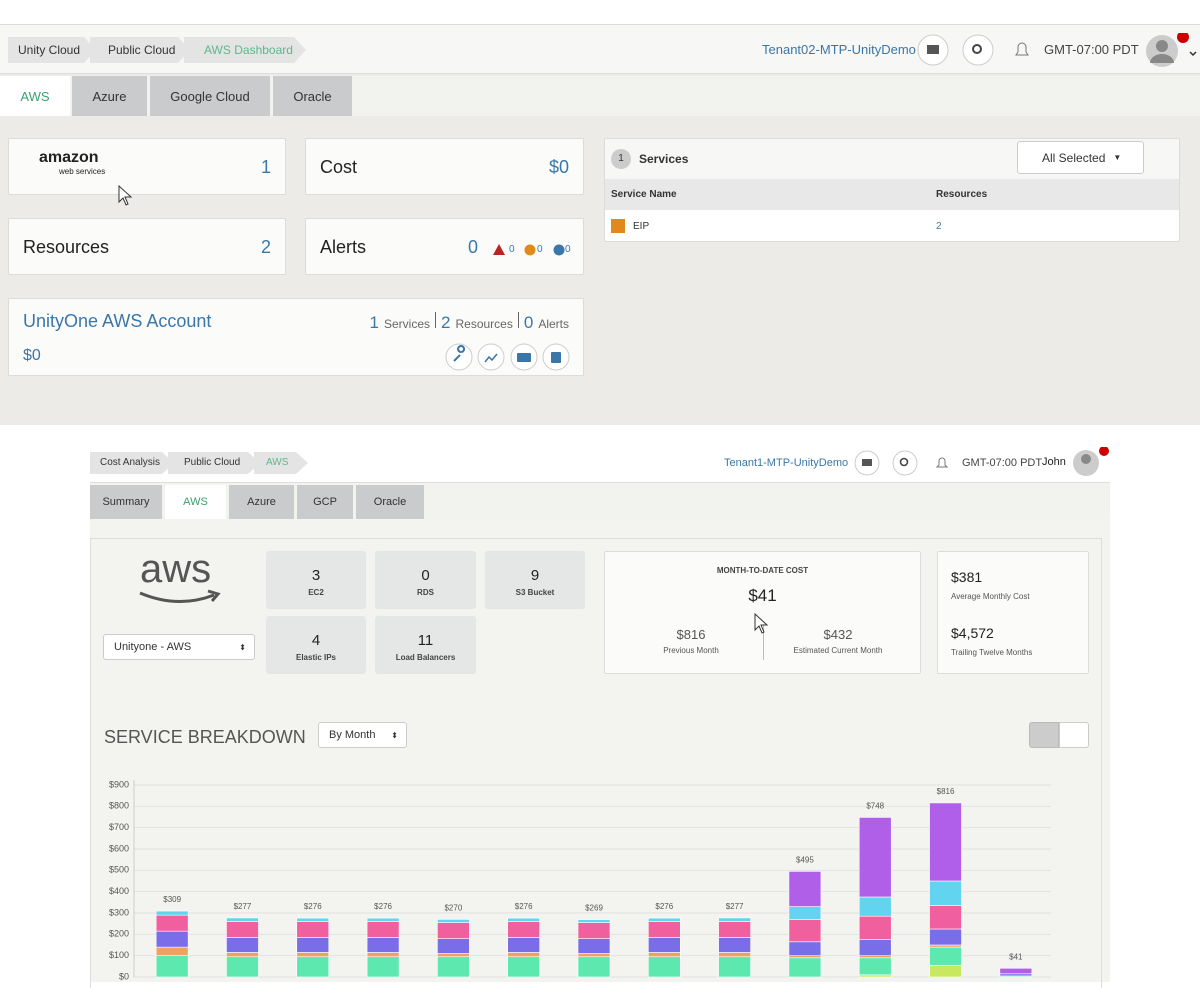 This screenshot has height=1000, width=1200. I want to click on card-value: 0, so click(473, 247).